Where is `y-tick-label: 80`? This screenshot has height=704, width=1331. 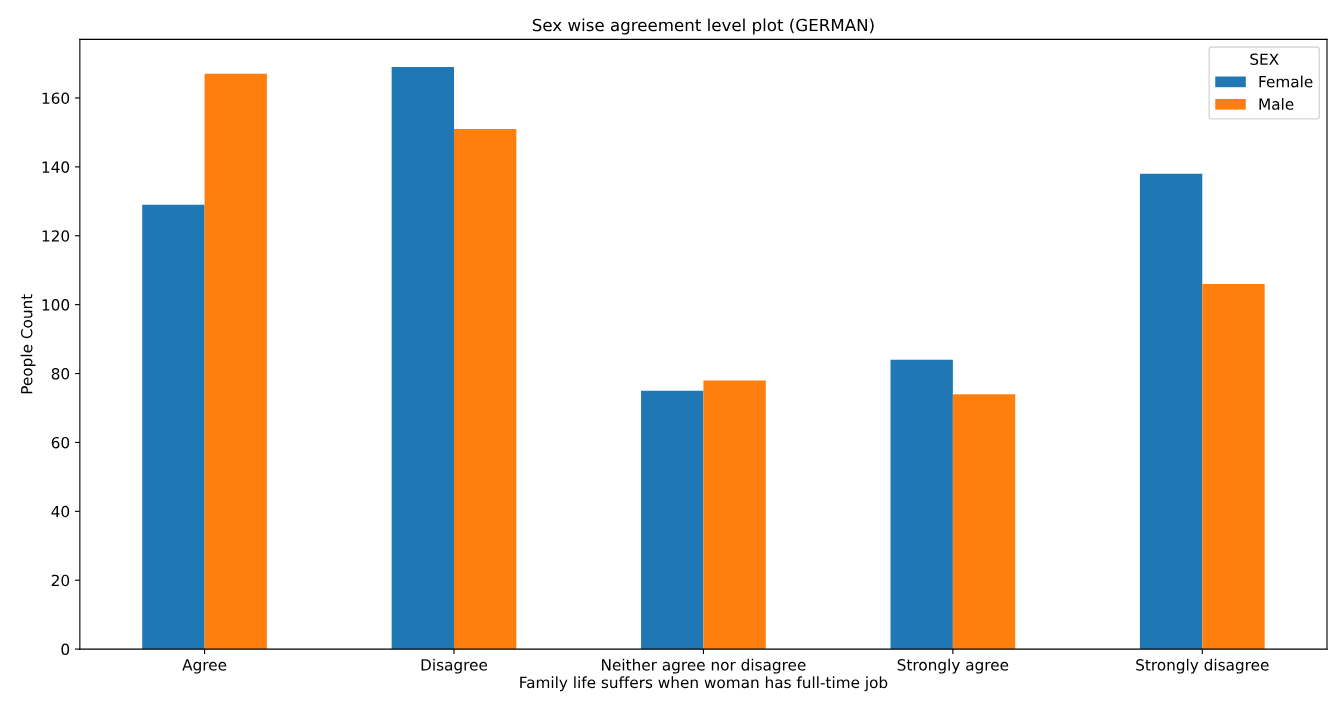 y-tick-label: 80 is located at coordinates (60, 374).